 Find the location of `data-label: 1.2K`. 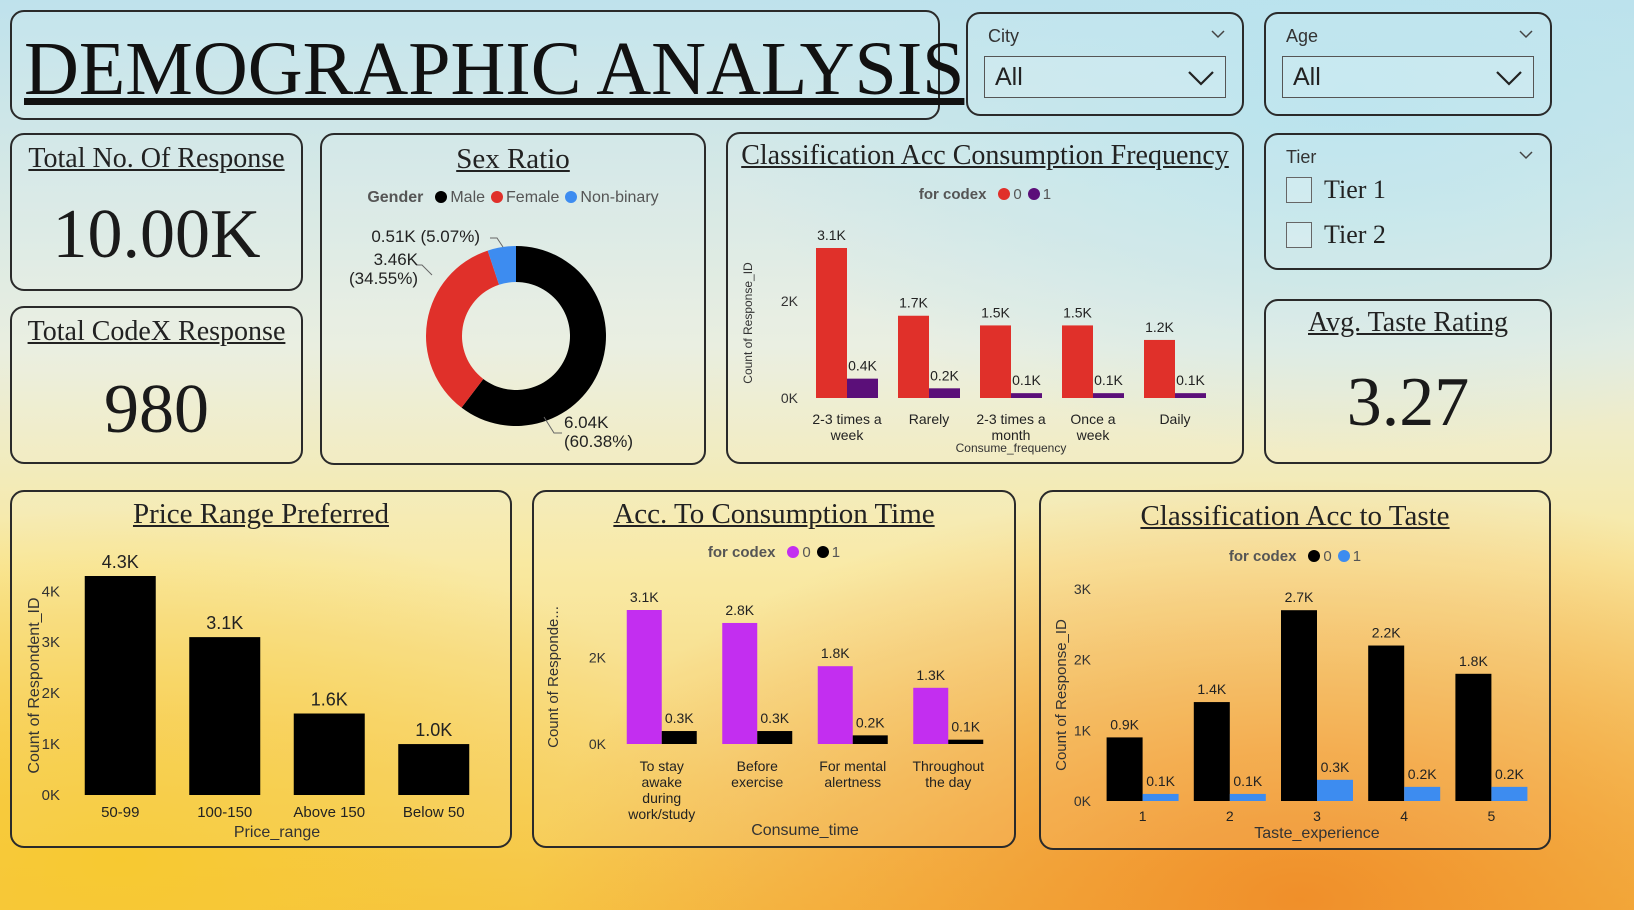

data-label: 1.2K is located at coordinates (1159, 327).